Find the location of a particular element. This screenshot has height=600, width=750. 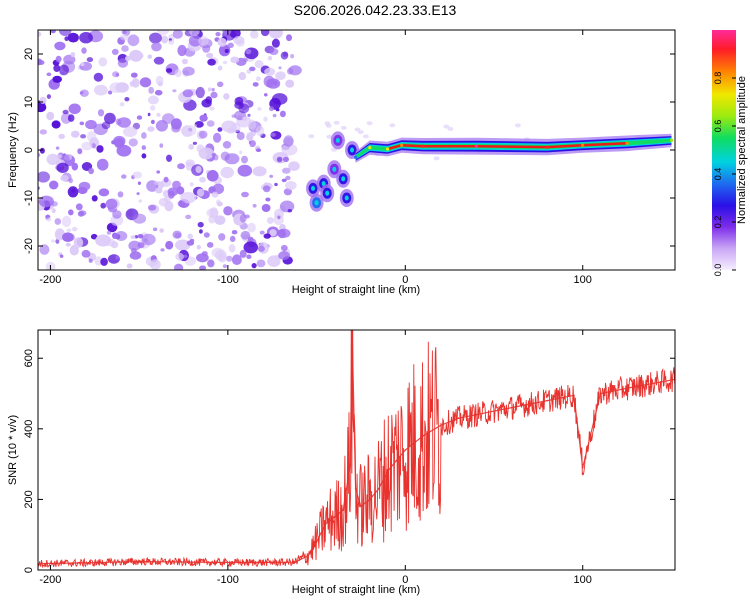

colorbar-label: Normalized spectral amplitude is located at coordinates (742, 150).